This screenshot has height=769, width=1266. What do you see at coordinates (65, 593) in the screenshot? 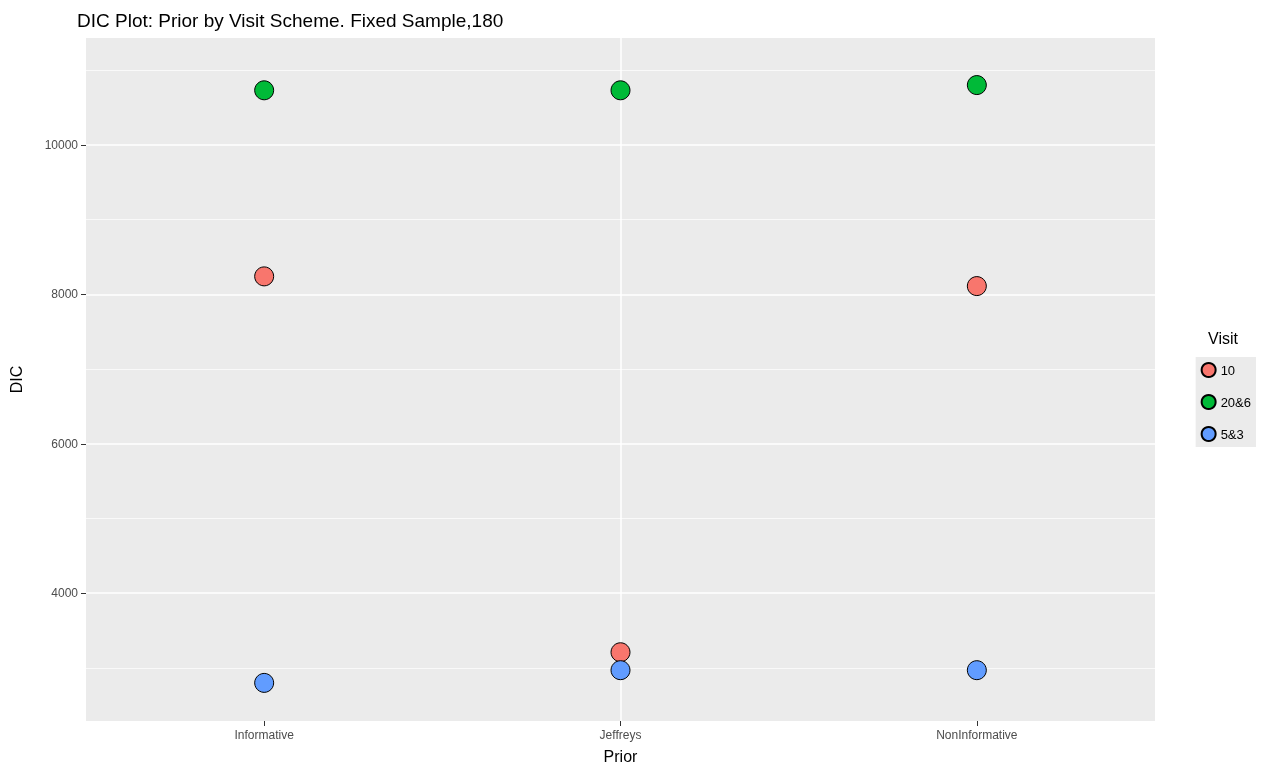
I see `y-tick-label: 4000` at bounding box center [65, 593].